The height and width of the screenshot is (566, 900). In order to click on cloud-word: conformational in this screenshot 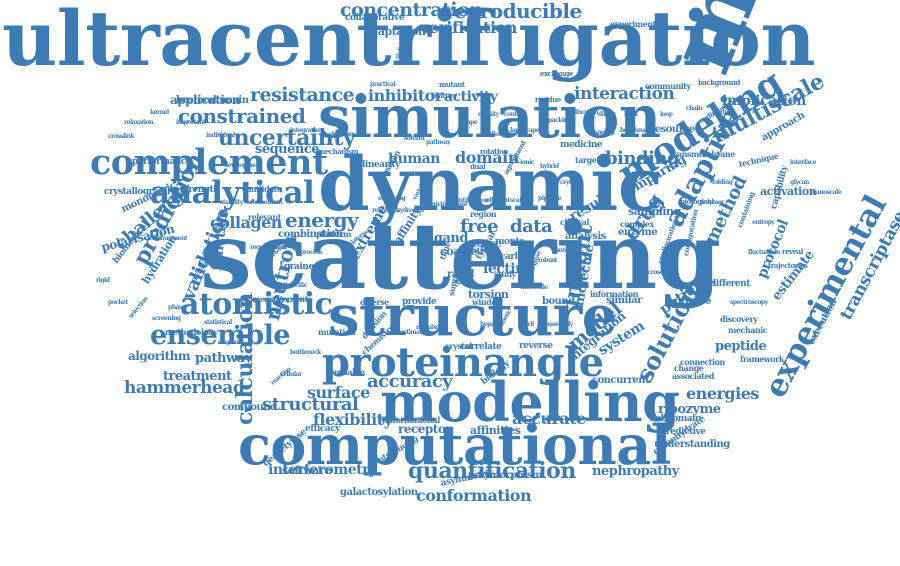, I will do `click(409, 420)`.